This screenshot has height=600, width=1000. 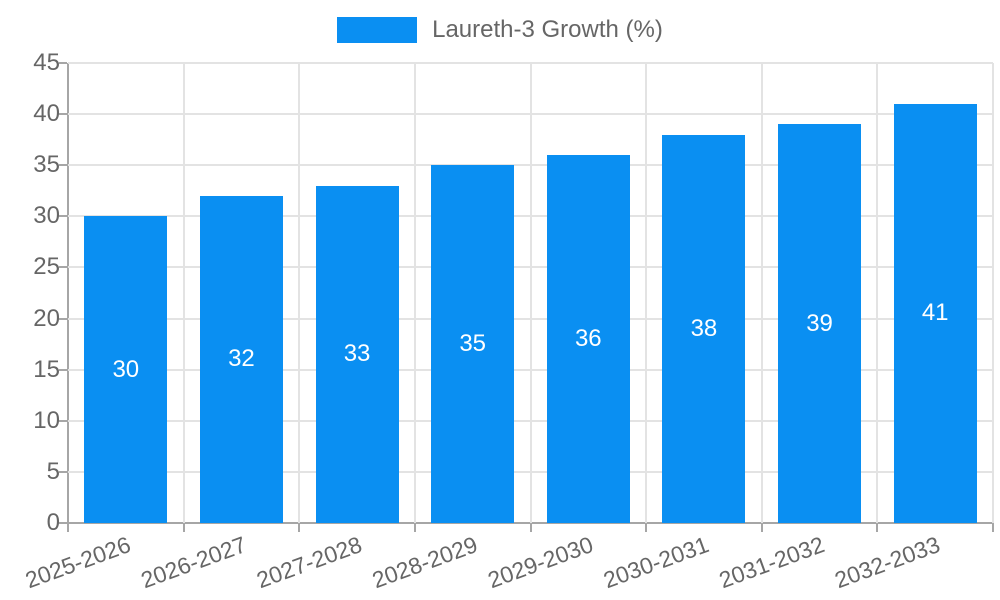 I want to click on x-tick-label: 2030-2031, so click(x=656, y=562).